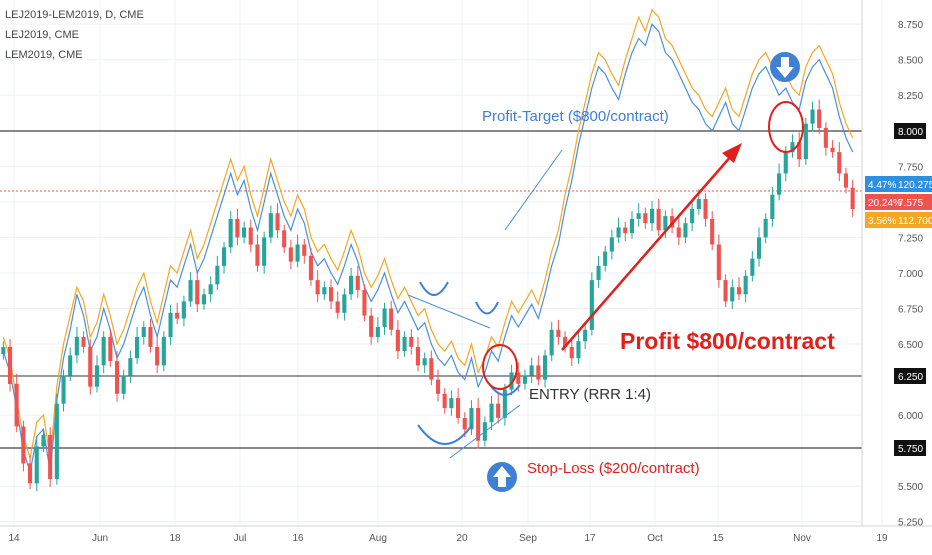 The height and width of the screenshot is (555, 932). I want to click on red-series-badge, so click(898, 202).